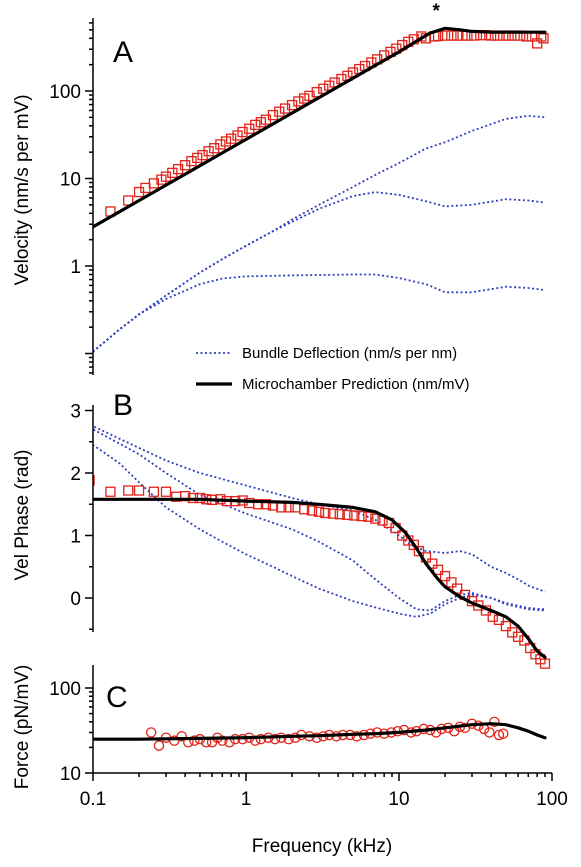  Describe the element at coordinates (75, 599) in the screenshot. I see `panel-B-y-tick-label: 0` at that location.